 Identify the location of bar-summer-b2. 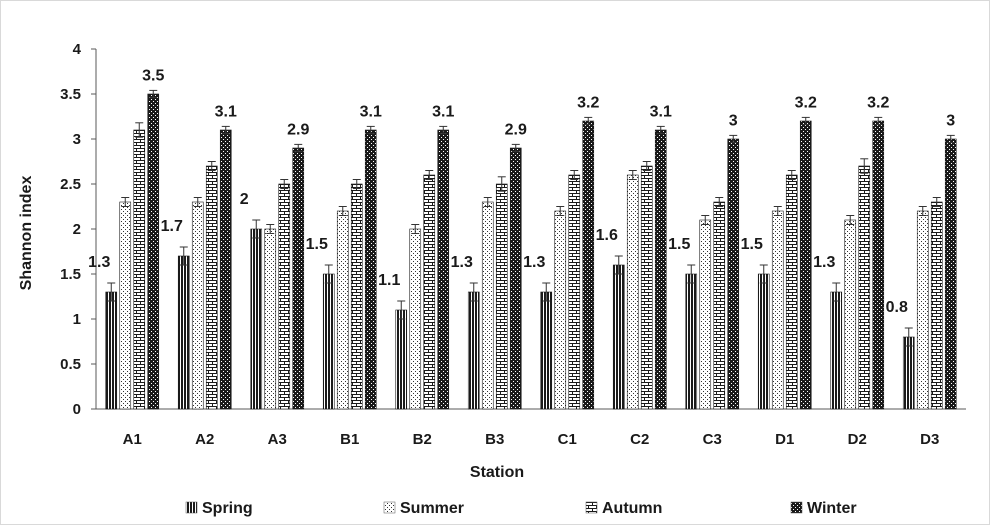
(415, 319).